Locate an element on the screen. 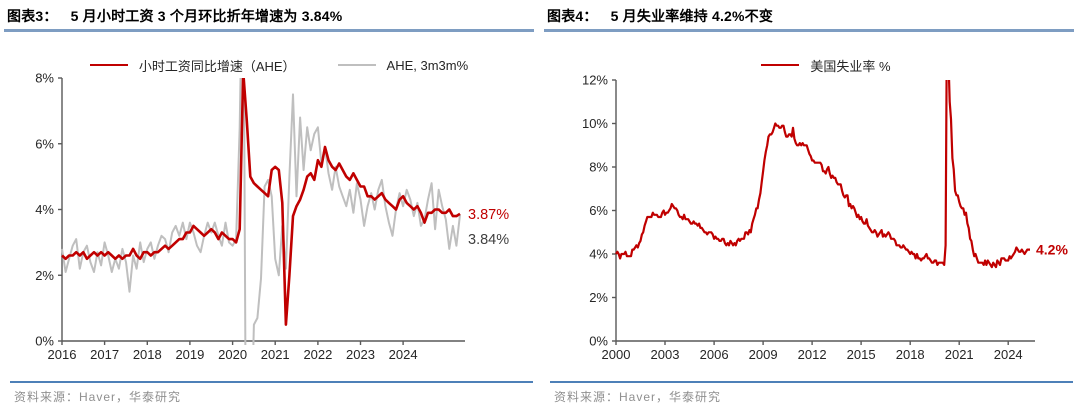 Image resolution: width=1080 pixels, height=409 pixels. y-tick-label: 12% is located at coordinates (595, 80).